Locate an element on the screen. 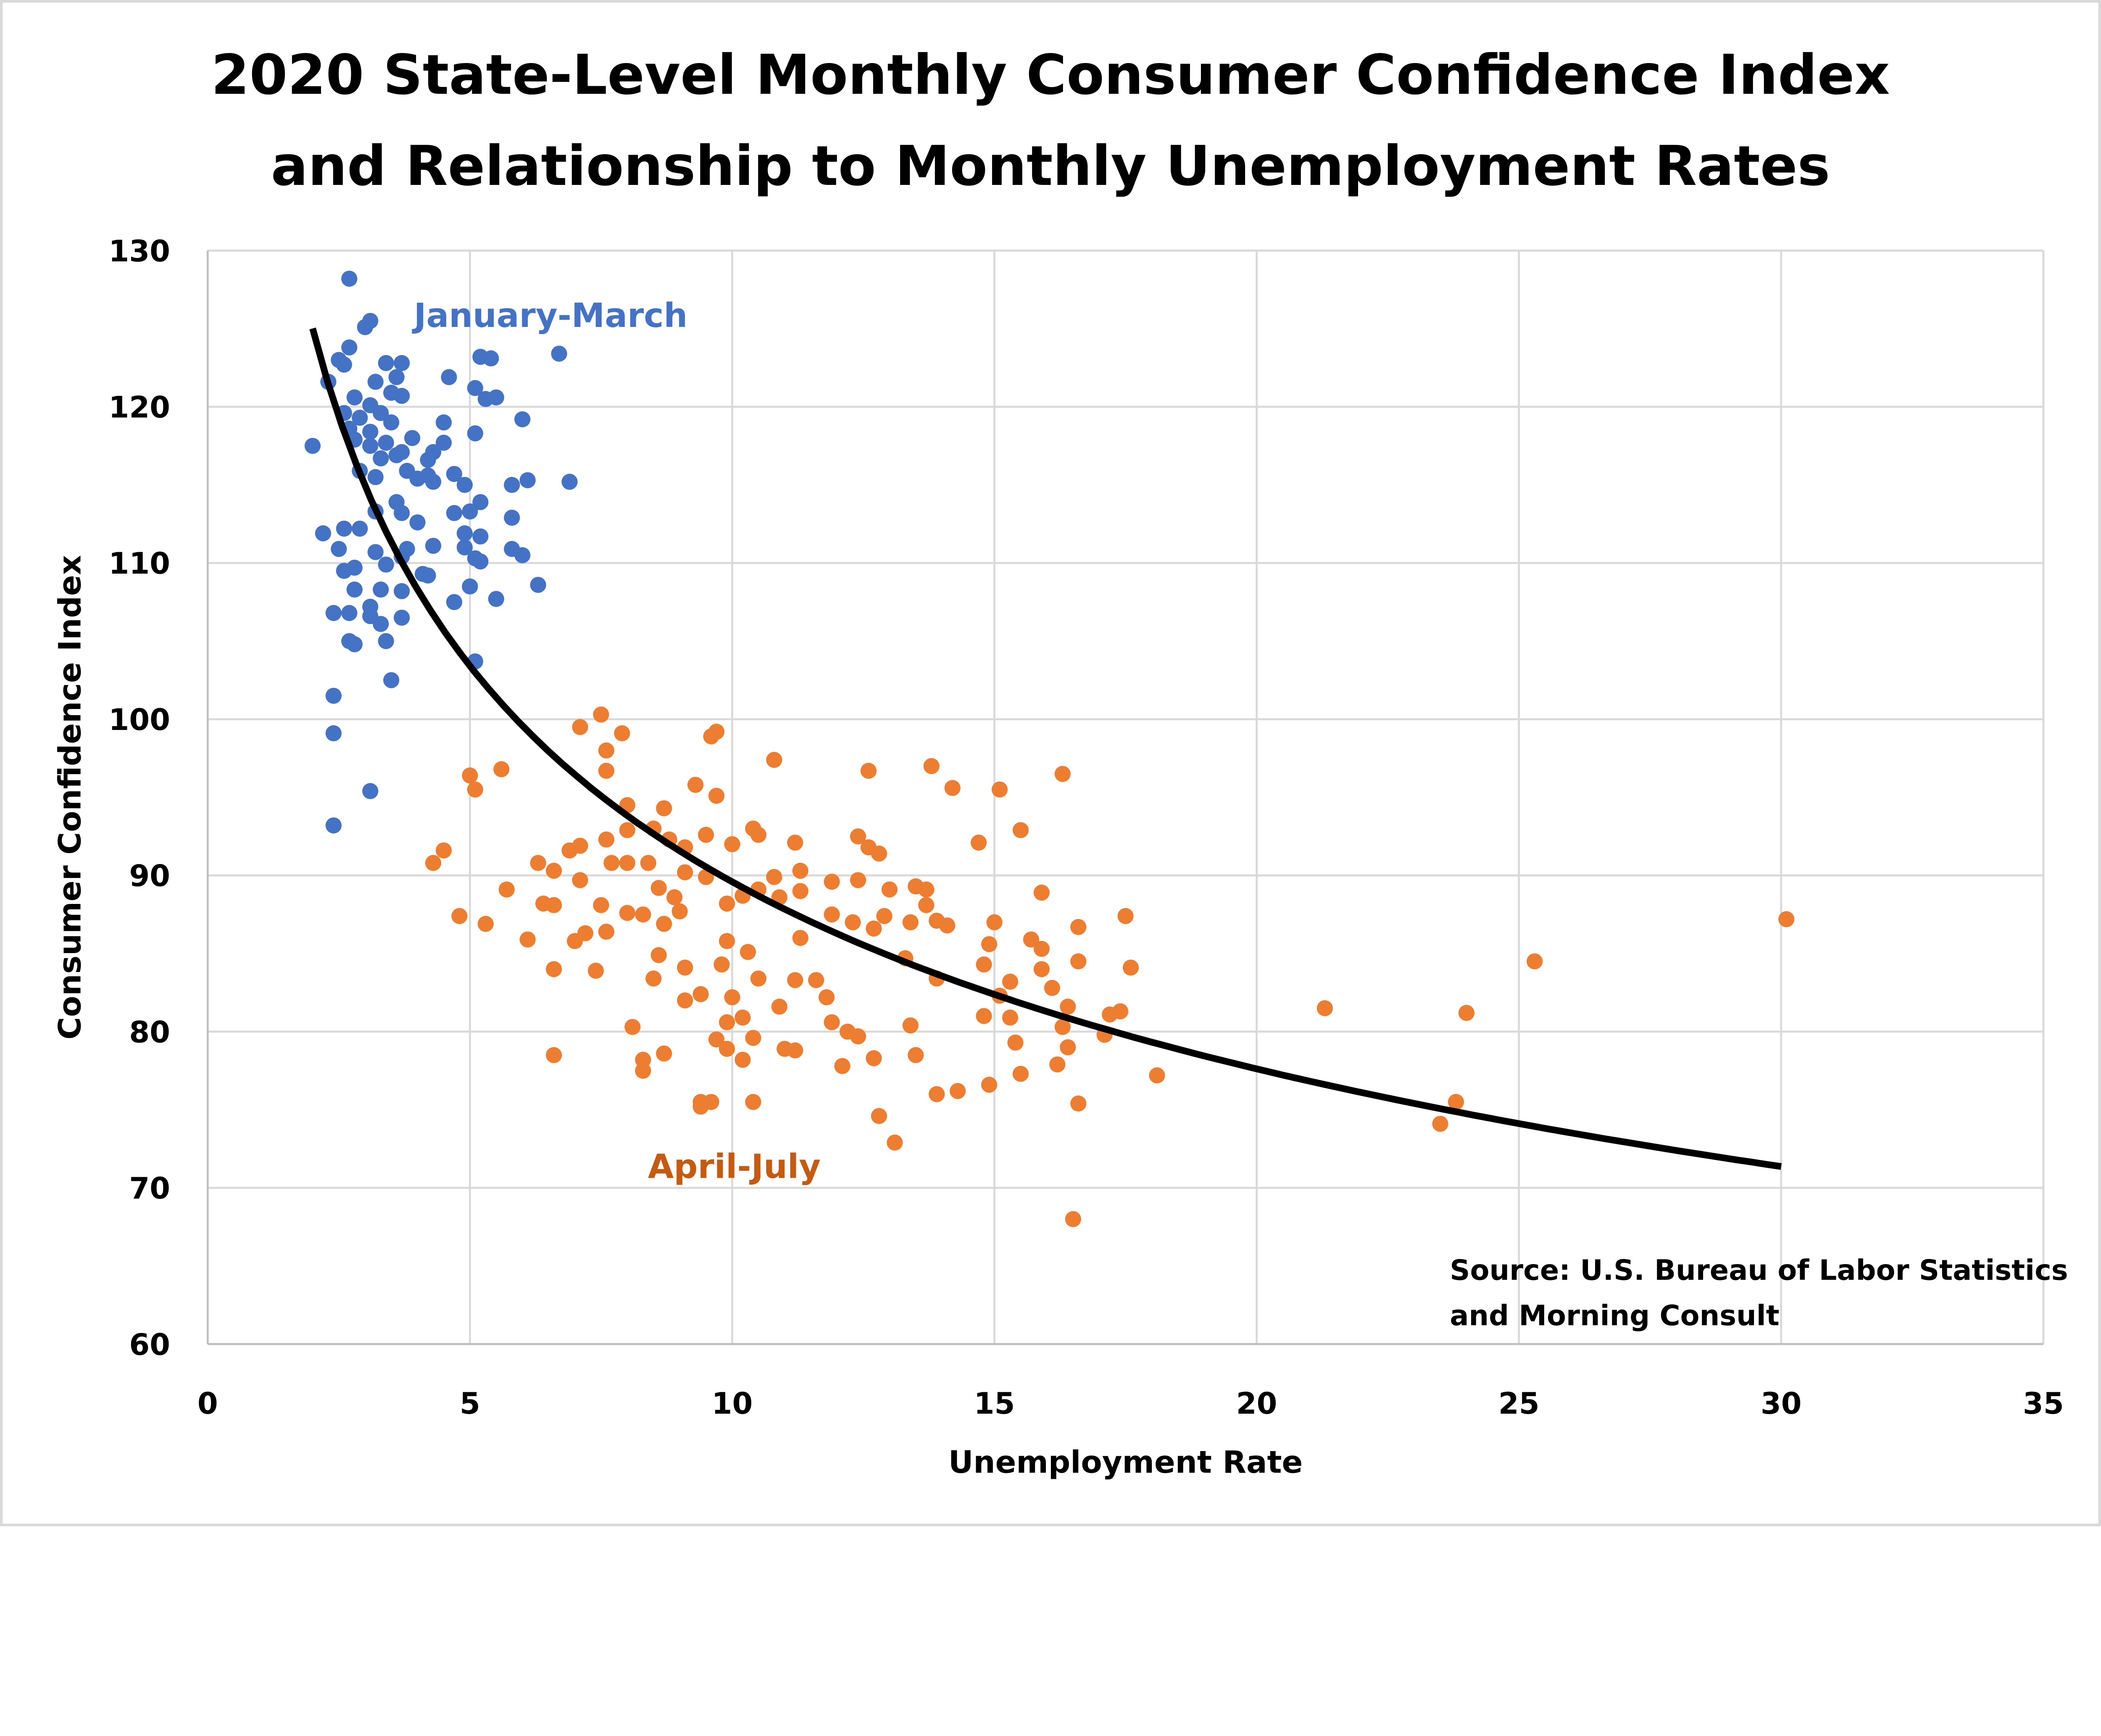 This screenshot has width=2101, height=1736. y-tick-label: 90 is located at coordinates (149, 876).